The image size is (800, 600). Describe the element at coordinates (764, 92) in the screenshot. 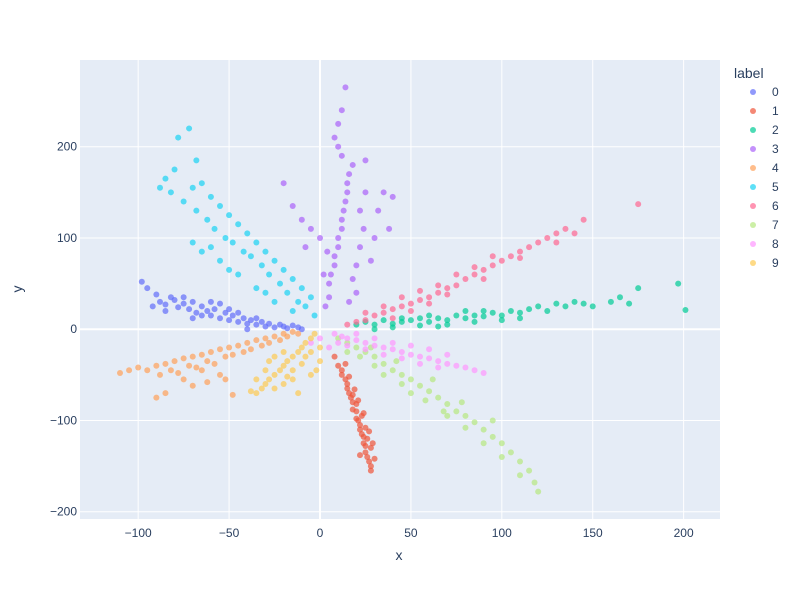

I see `legend-item-0: 0` at that location.